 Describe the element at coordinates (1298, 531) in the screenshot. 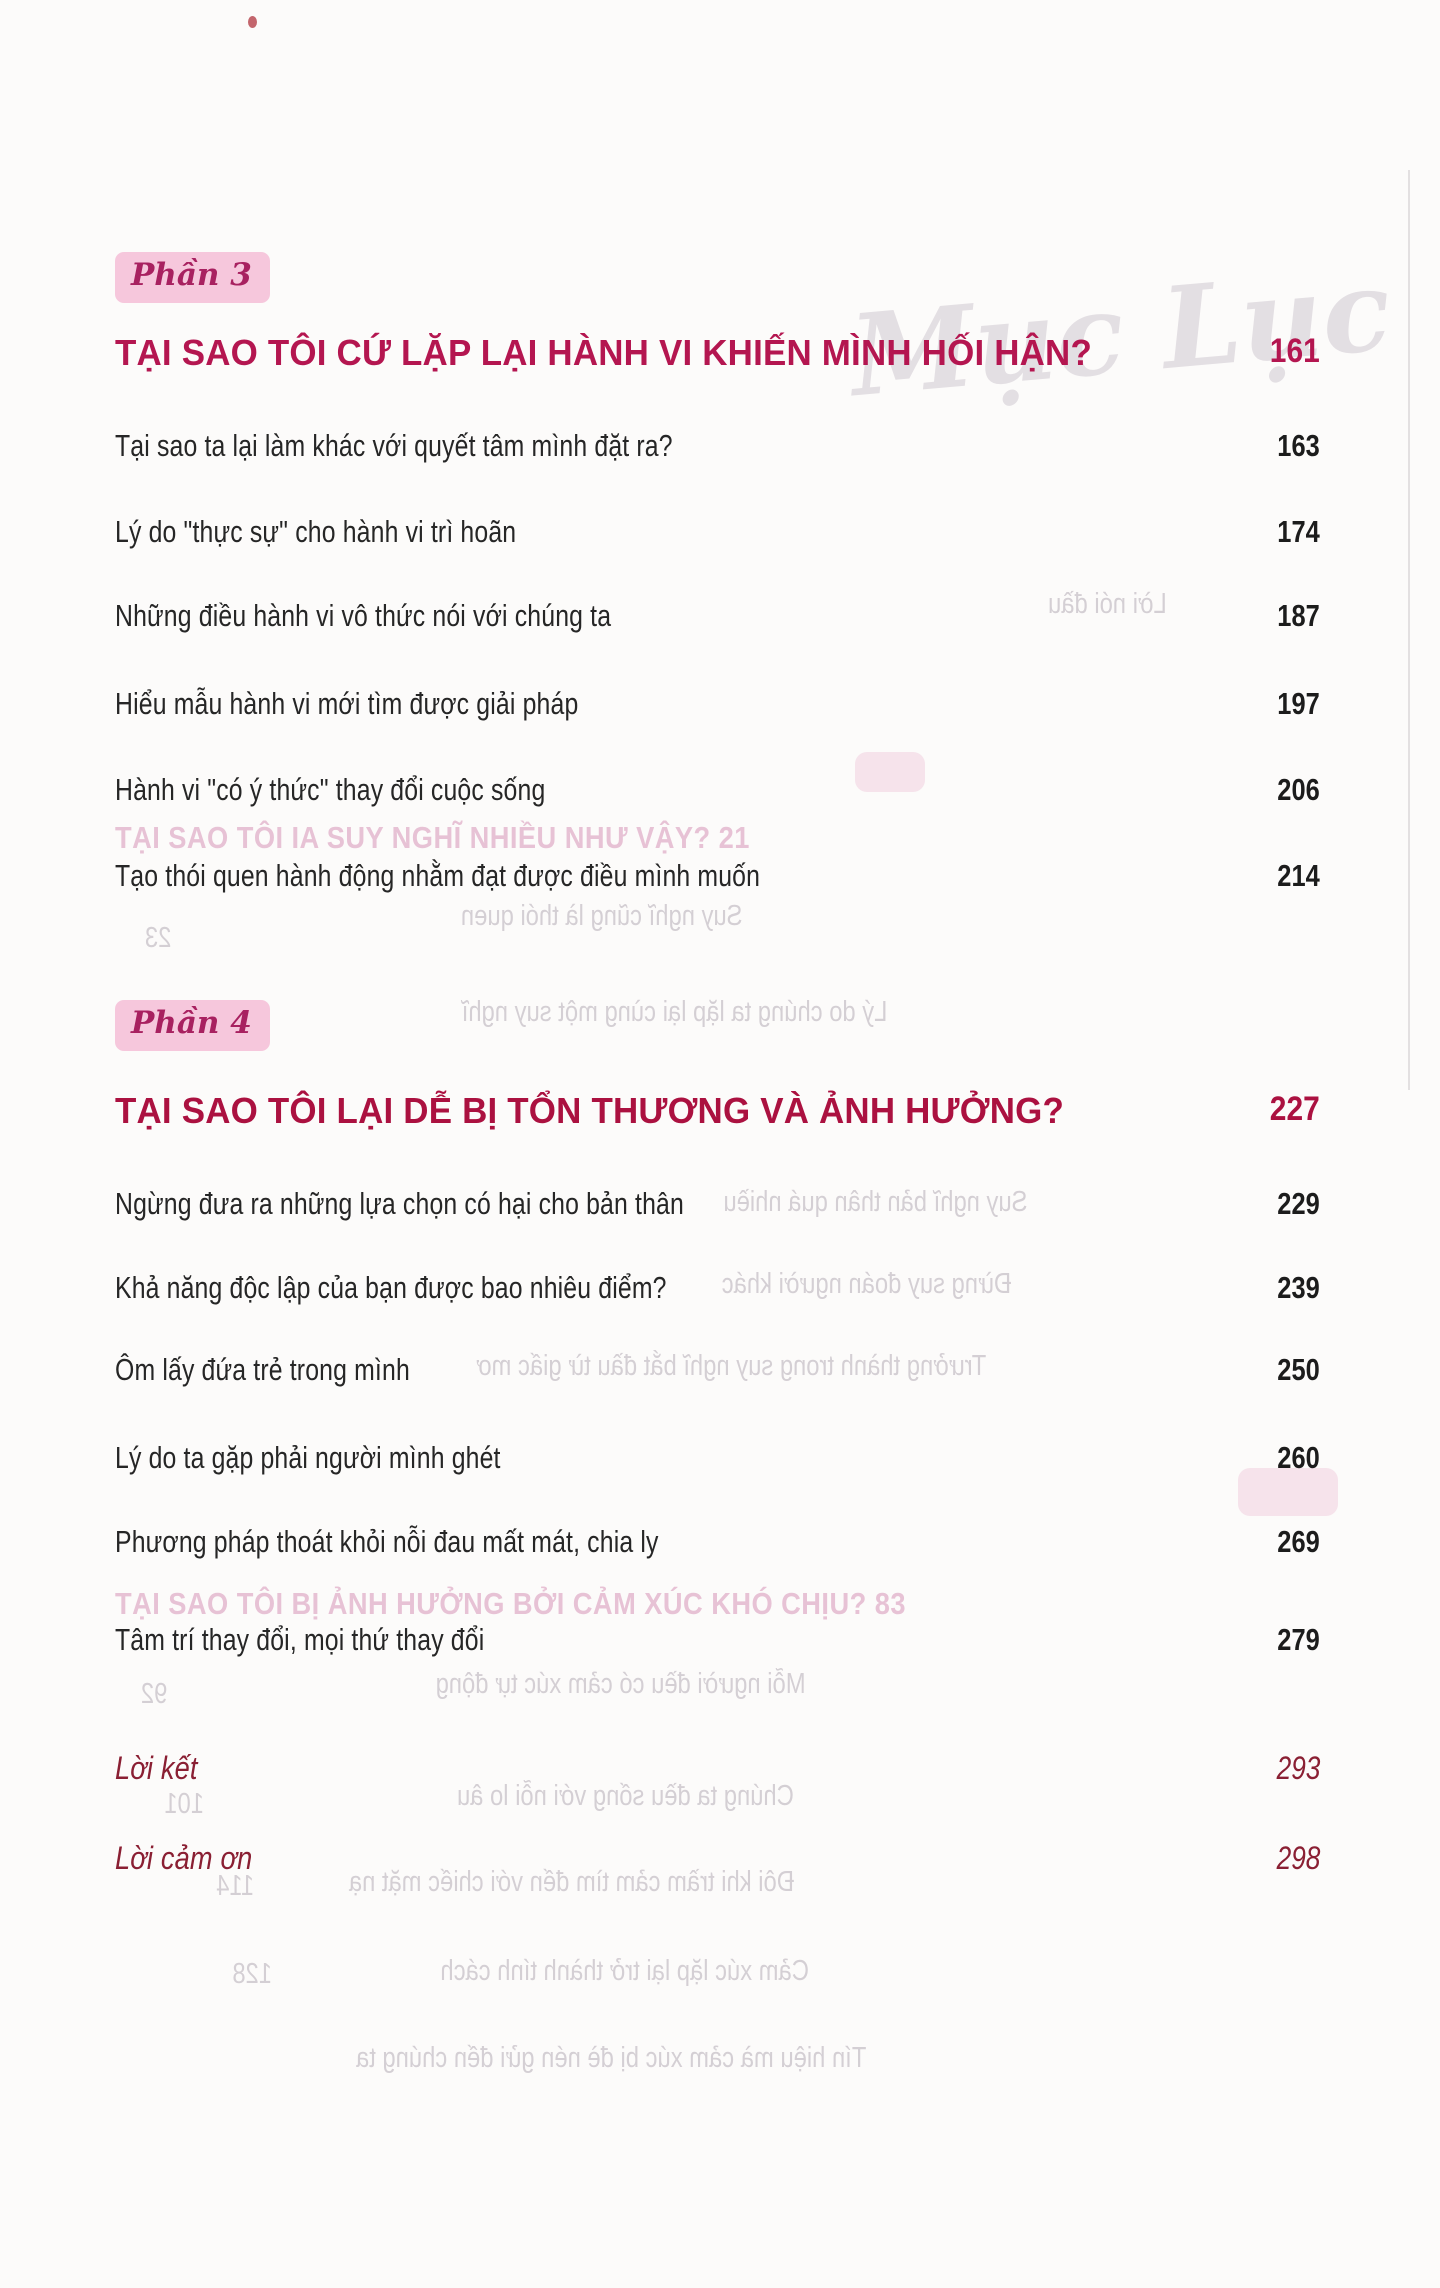

I see `toc-item-page: 174` at that location.